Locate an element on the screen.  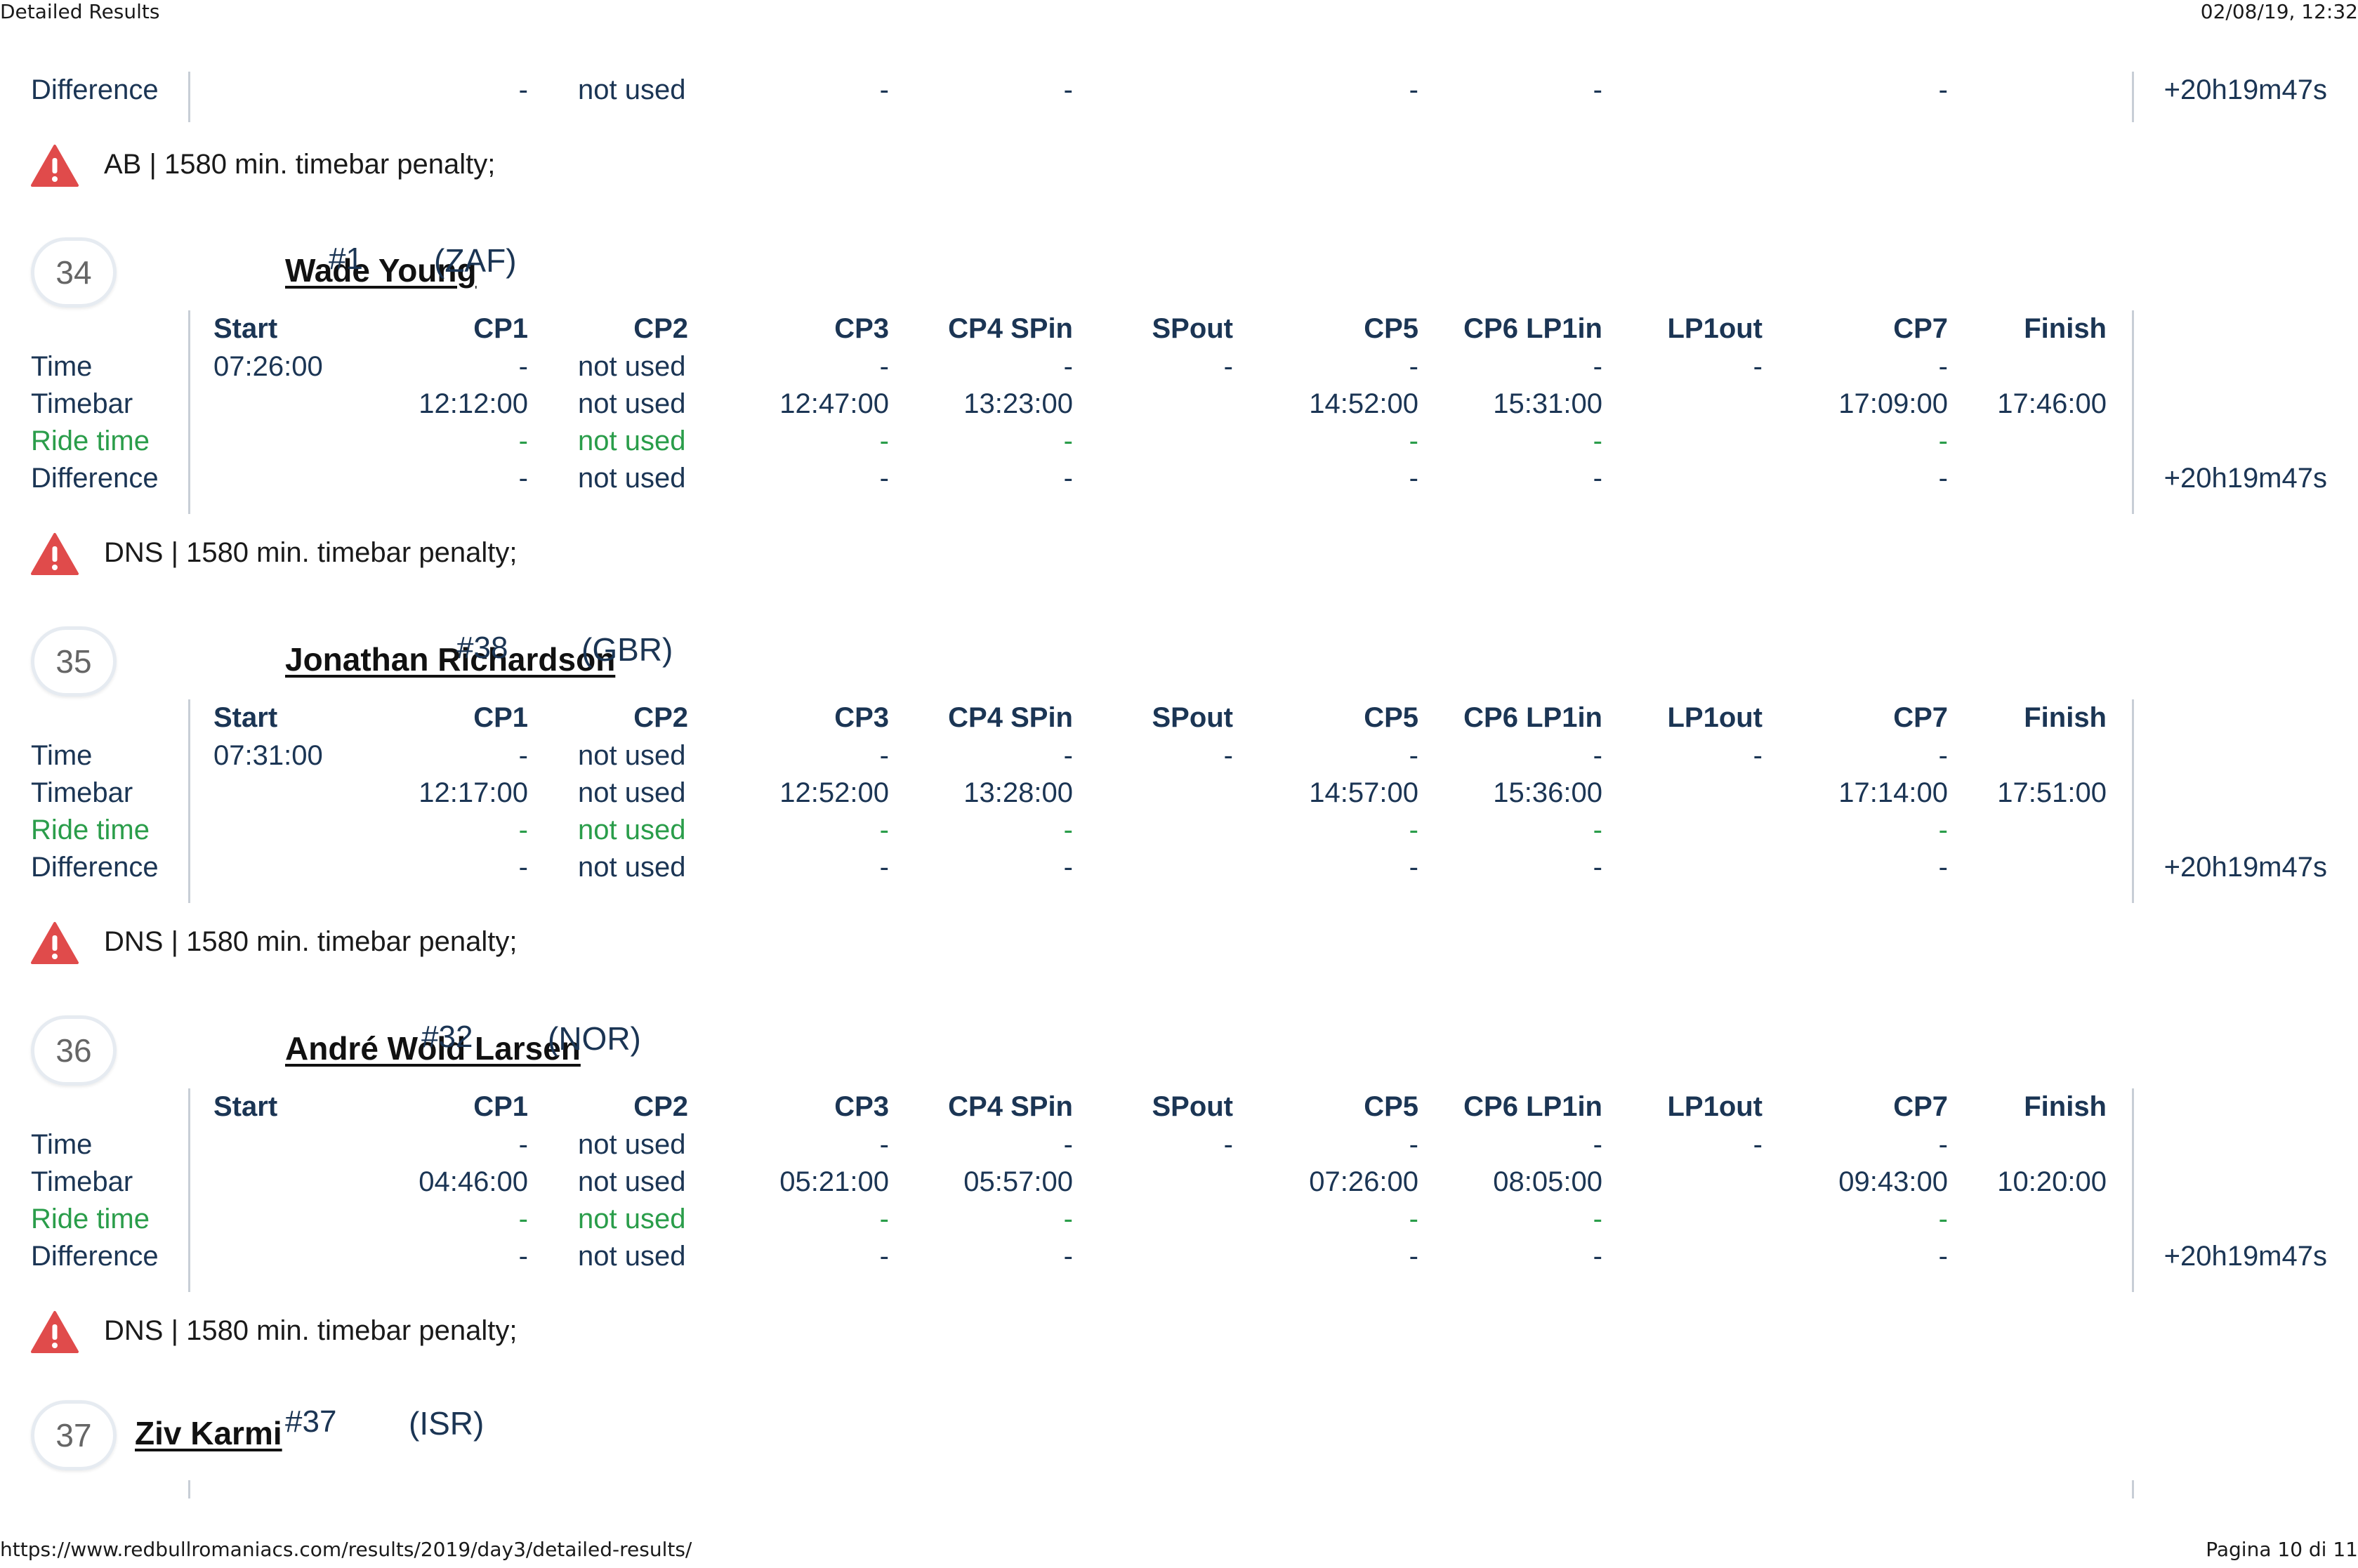
penalty-note: AB | 1580 min. timebar penalty; is located at coordinates (300, 164).